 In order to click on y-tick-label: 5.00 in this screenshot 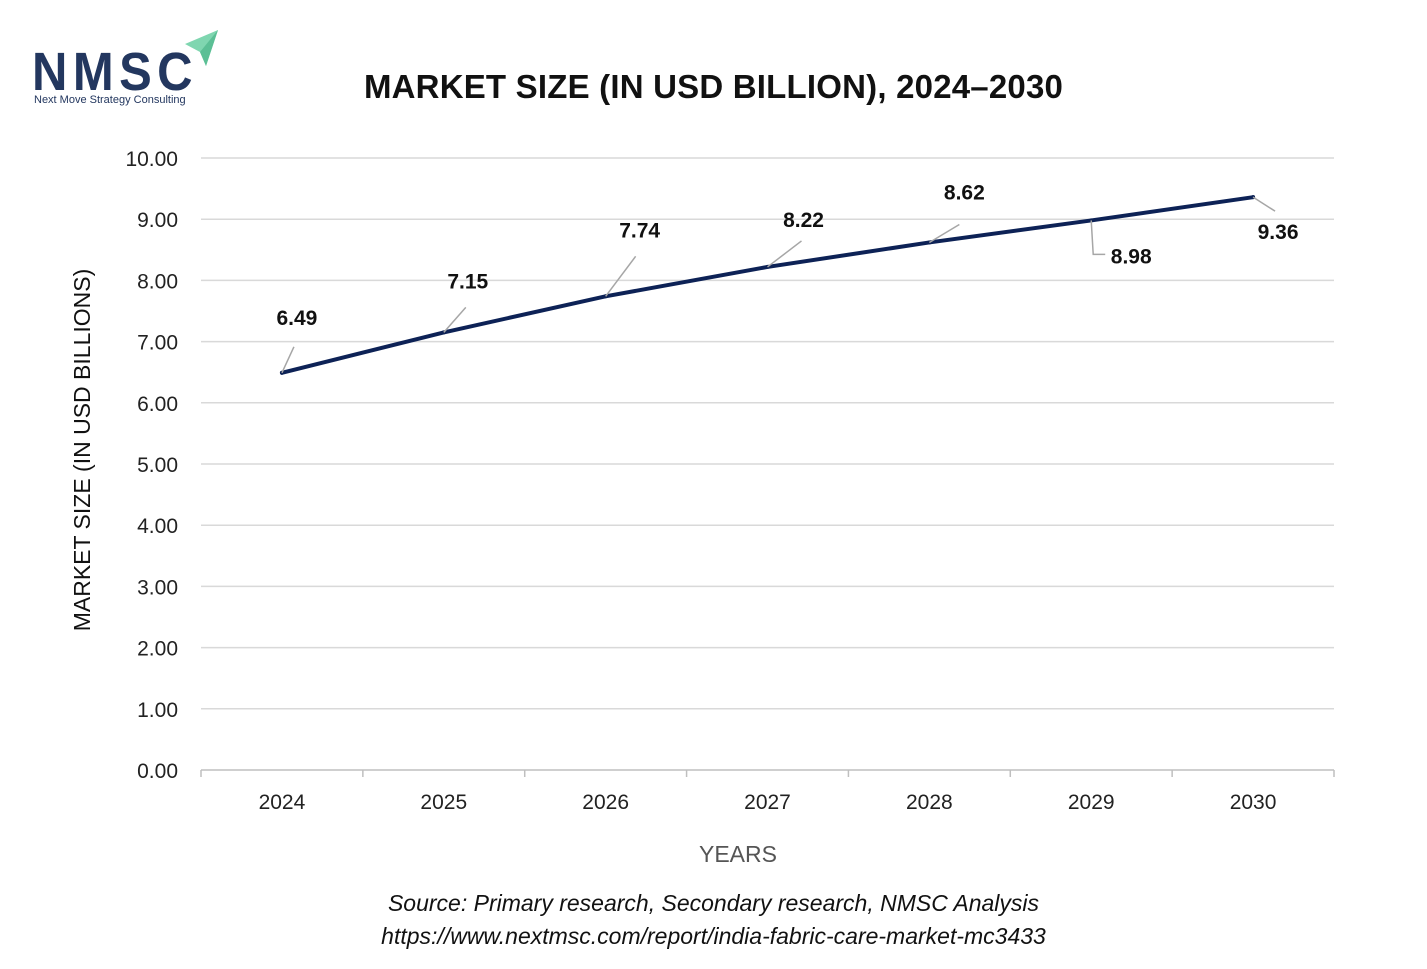, I will do `click(157, 465)`.